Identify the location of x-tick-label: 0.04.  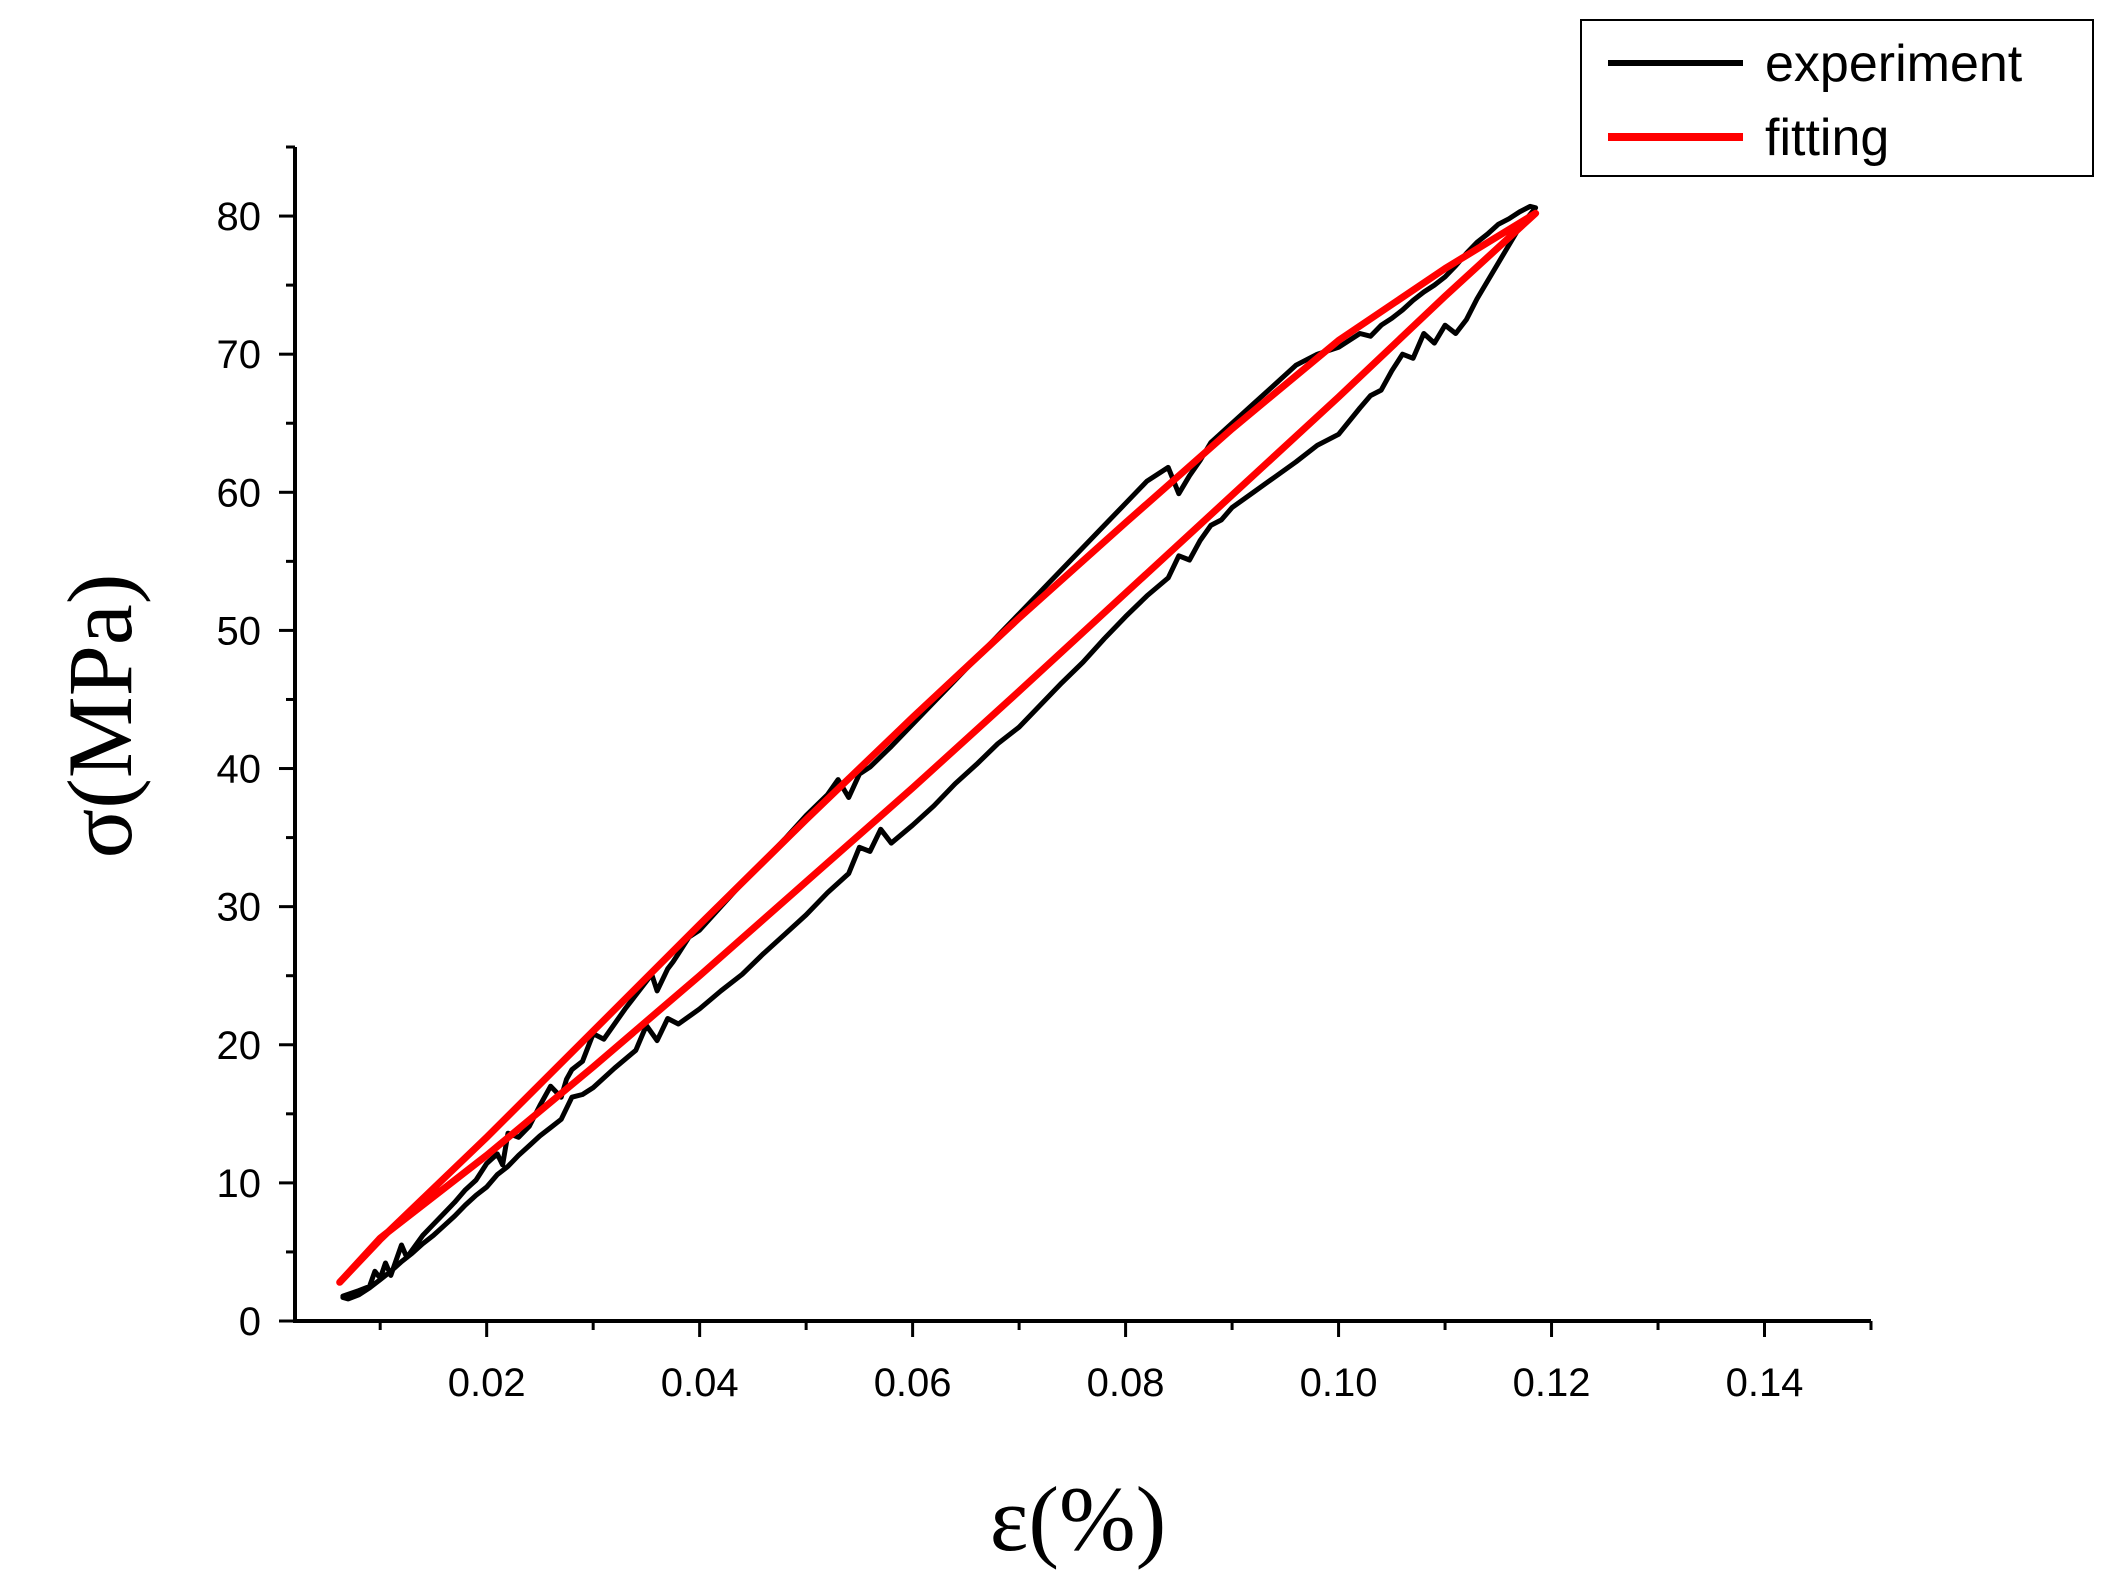
(700, 1383).